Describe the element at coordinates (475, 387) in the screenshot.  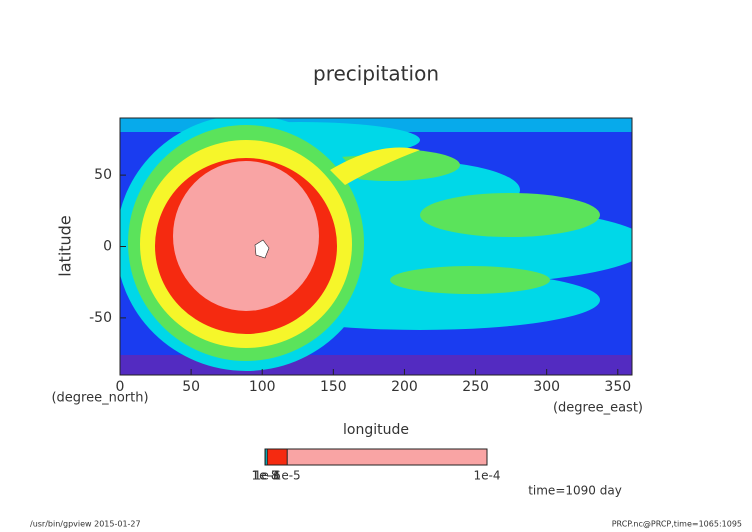
I see `x-tick-label: 250` at that location.